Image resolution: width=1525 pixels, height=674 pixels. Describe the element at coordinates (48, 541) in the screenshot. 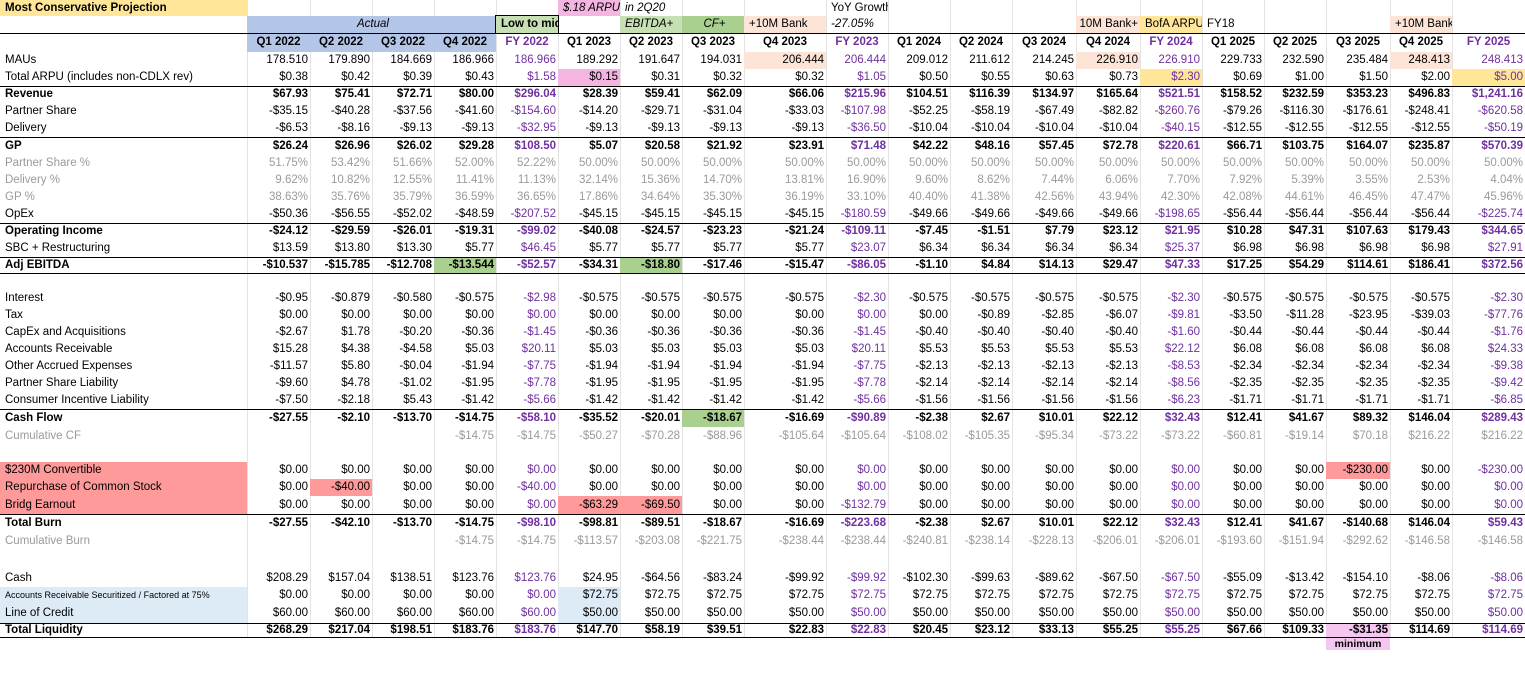

I see `row-label: Cumulative Burn` at that location.